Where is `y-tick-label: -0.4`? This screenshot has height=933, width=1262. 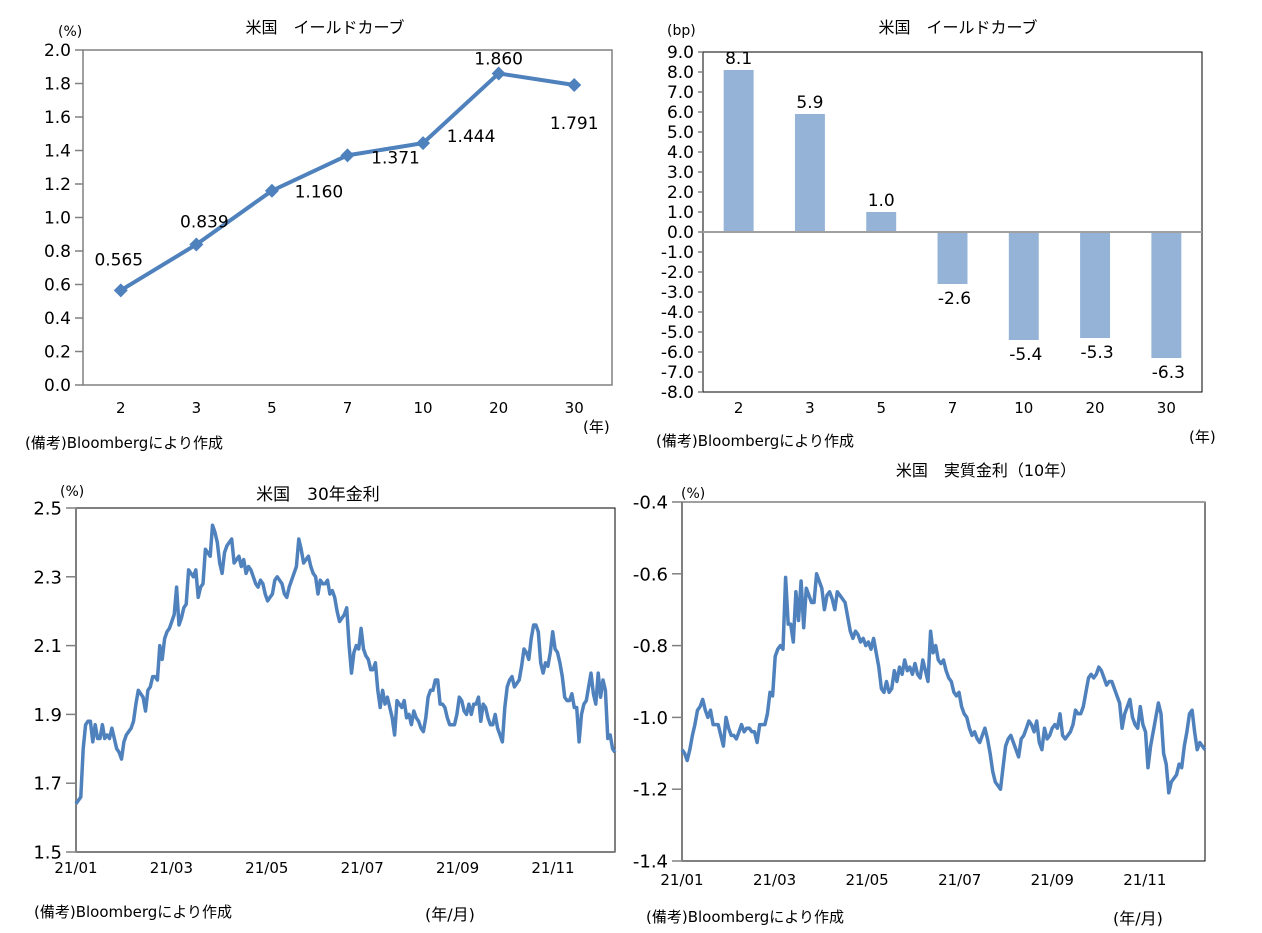 y-tick-label: -0.4 is located at coordinates (650, 502).